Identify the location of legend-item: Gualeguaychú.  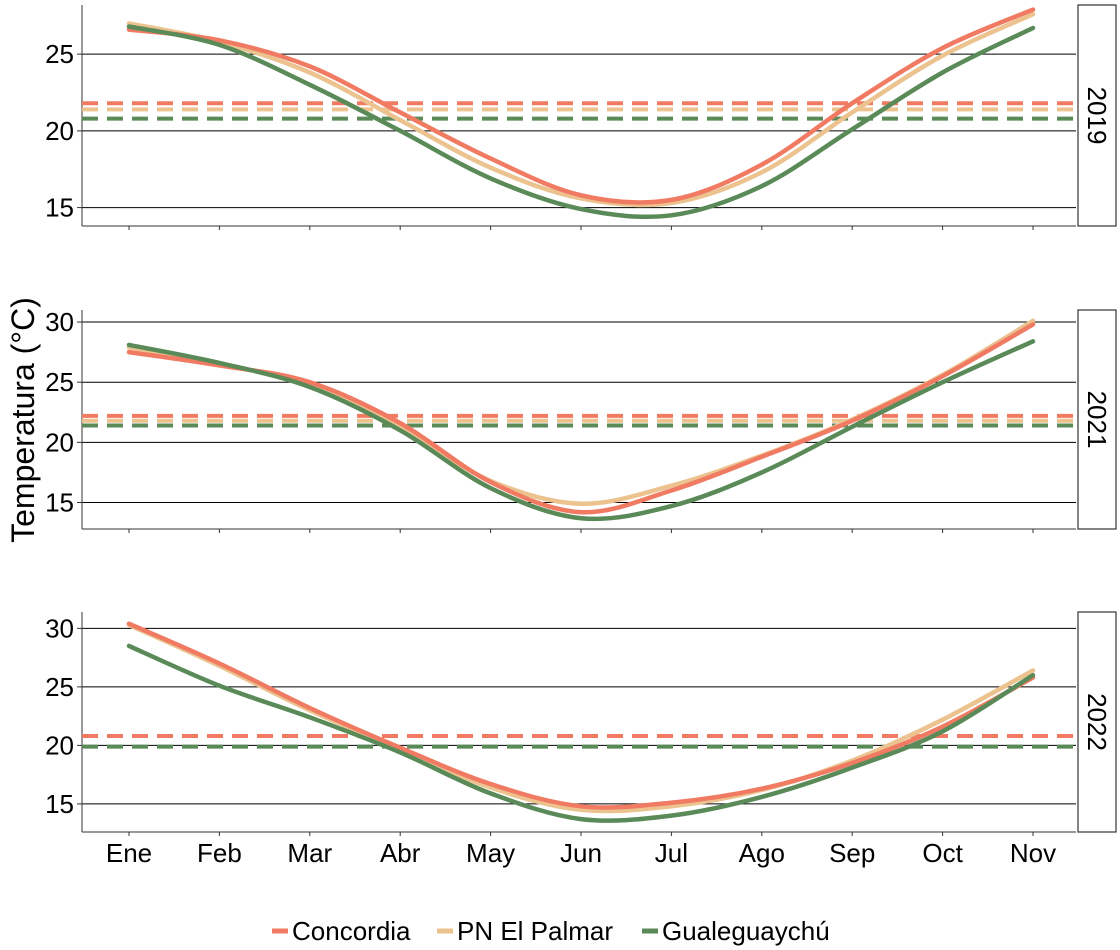
(736, 931).